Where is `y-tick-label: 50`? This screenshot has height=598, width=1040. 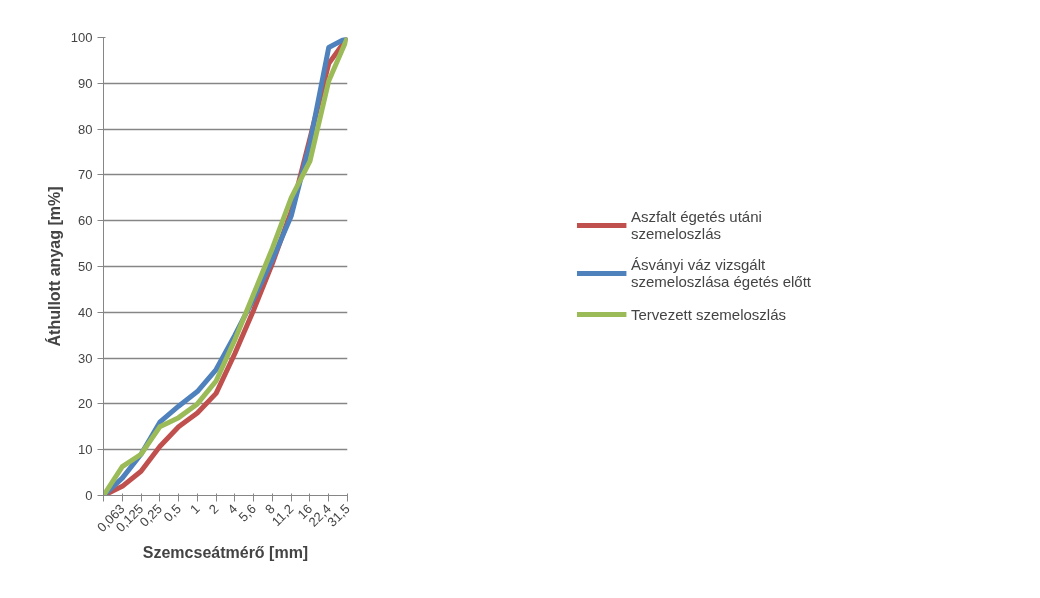
y-tick-label: 50 is located at coordinates (85, 266).